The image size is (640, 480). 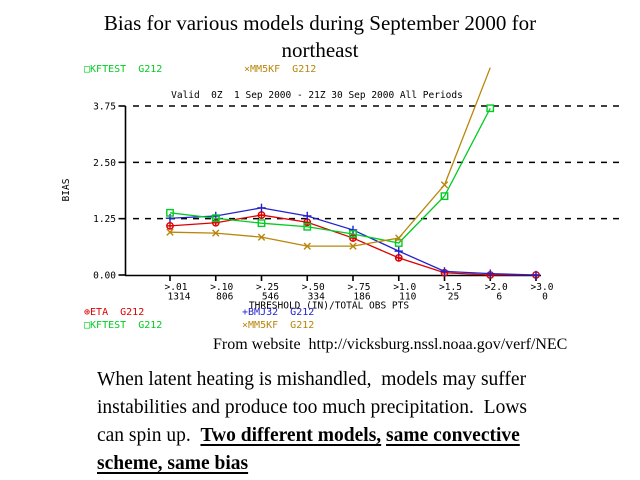 What do you see at coordinates (281, 312) in the screenshot?
I see `legend-label: BMJ32 G212` at bounding box center [281, 312].